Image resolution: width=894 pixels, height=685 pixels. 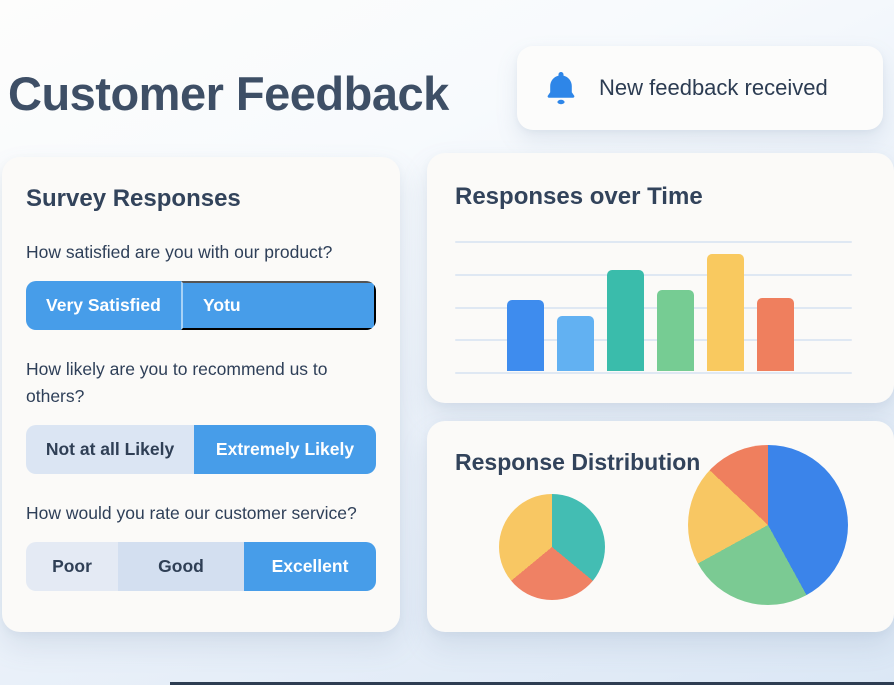 I want to click on satisfaction-options: Very Satisfied Yotu, so click(x=201, y=305).